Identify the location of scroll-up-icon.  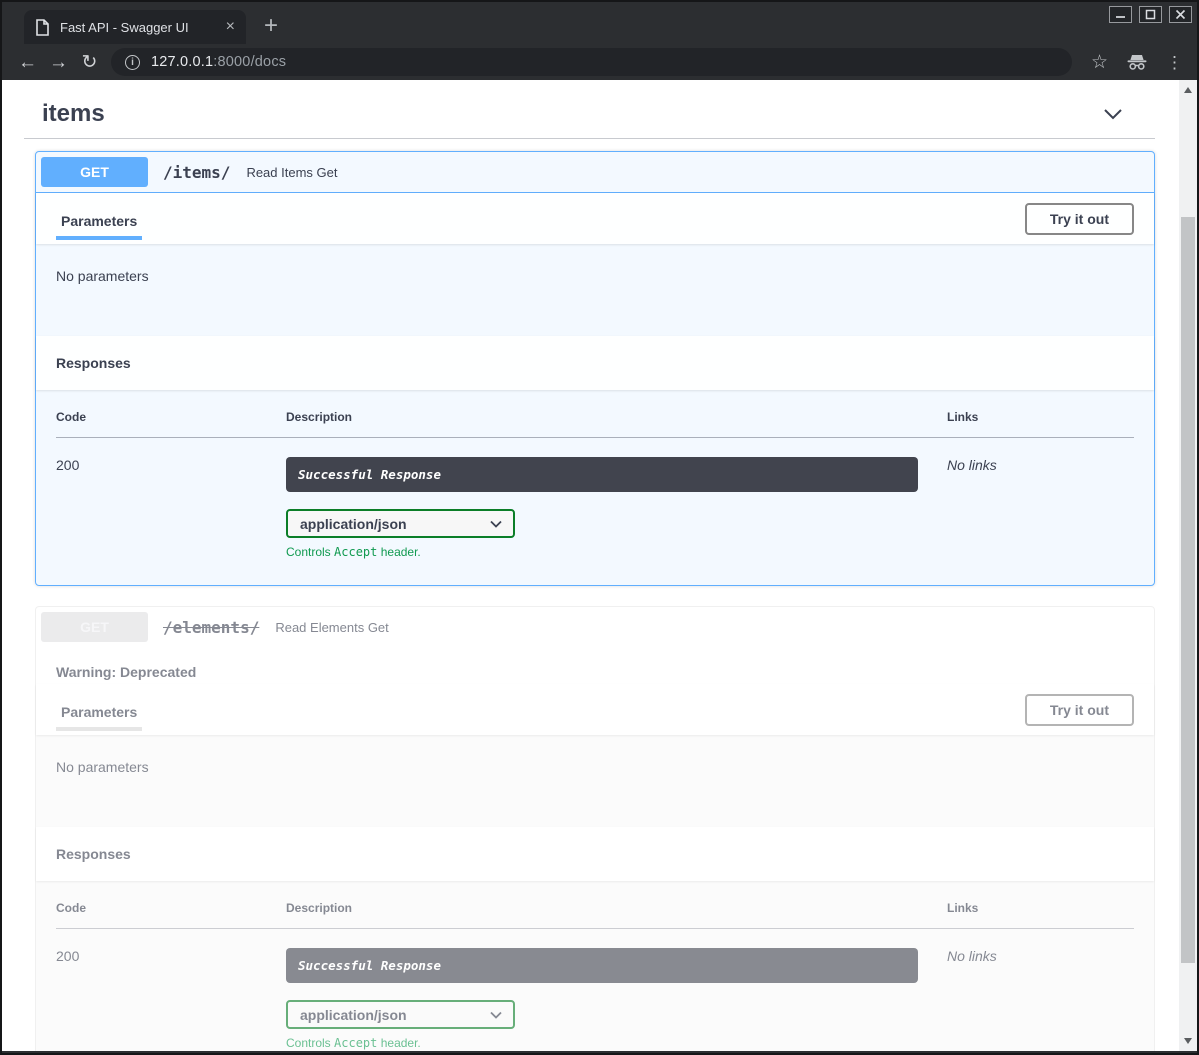
(1188, 90).